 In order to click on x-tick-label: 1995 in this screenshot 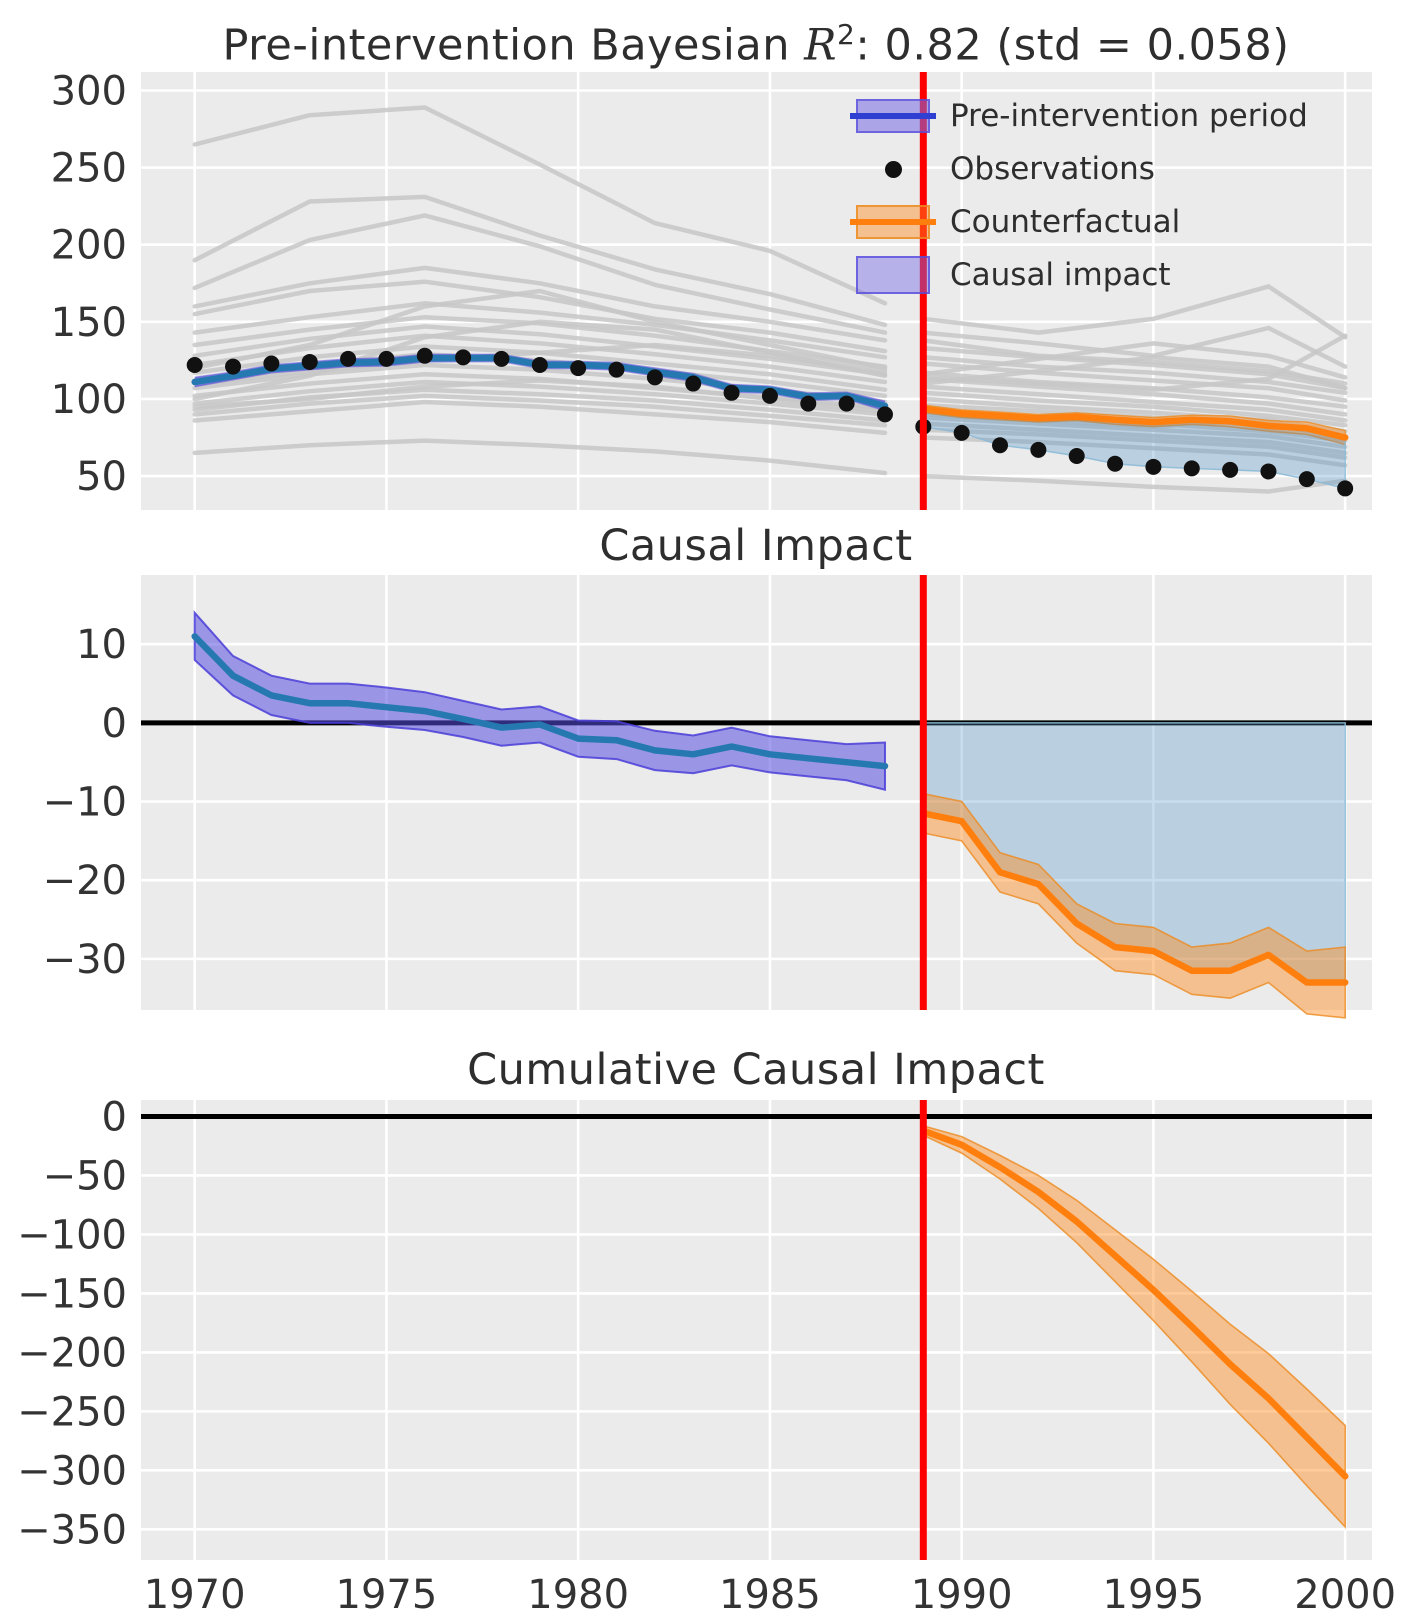, I will do `click(1154, 1595)`.